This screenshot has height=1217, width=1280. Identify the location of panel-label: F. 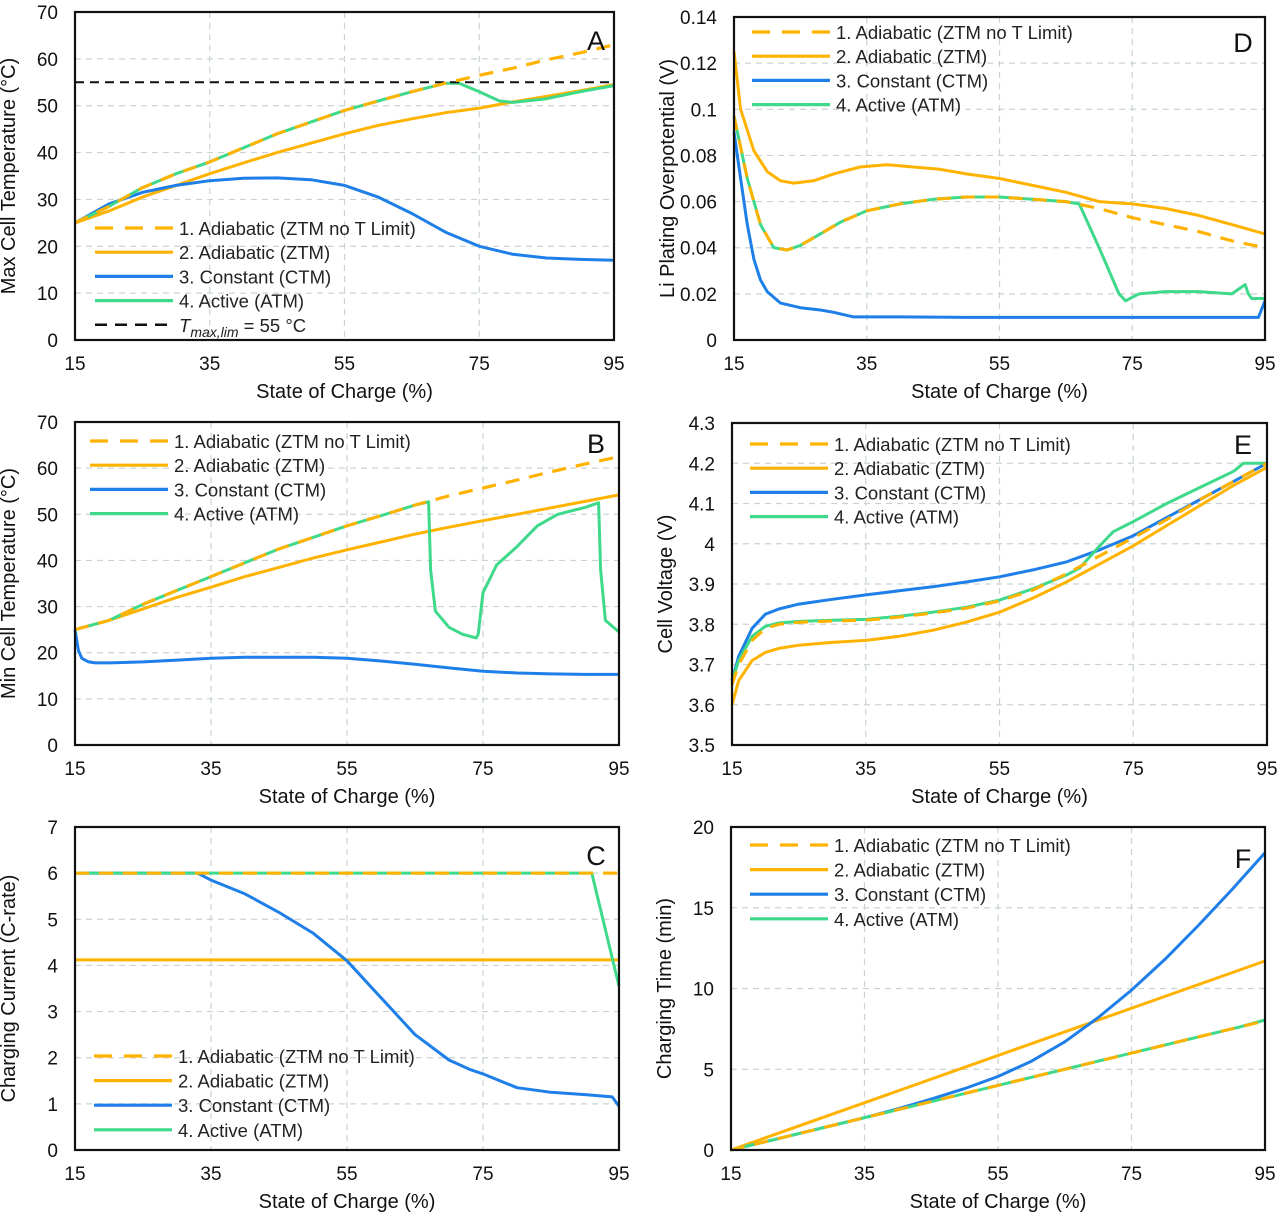
(1243, 859).